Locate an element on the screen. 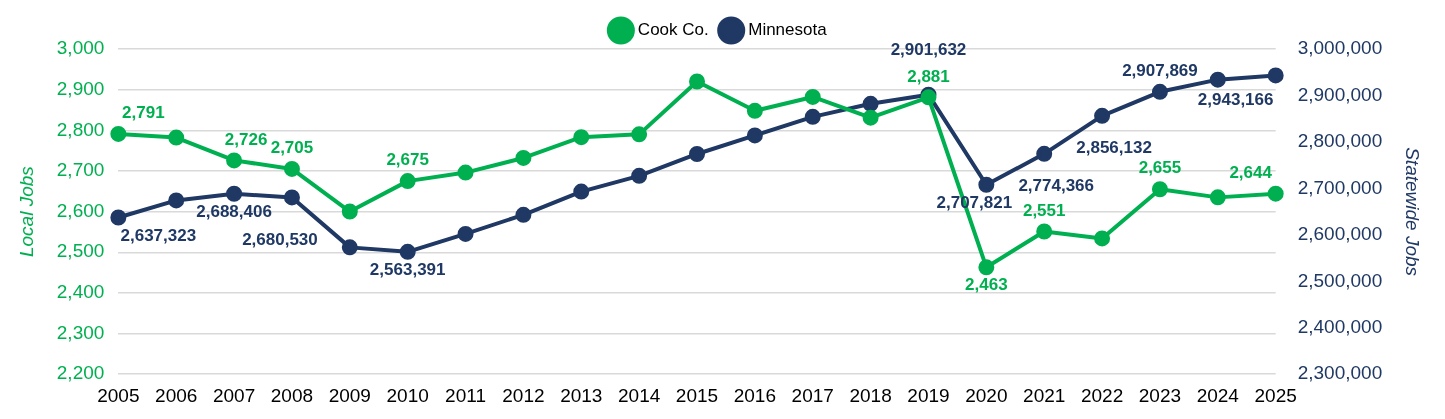 Image resolution: width=1445 pixels, height=419 pixels. y2-tick-label: 2,400,000 is located at coordinates (1340, 326).